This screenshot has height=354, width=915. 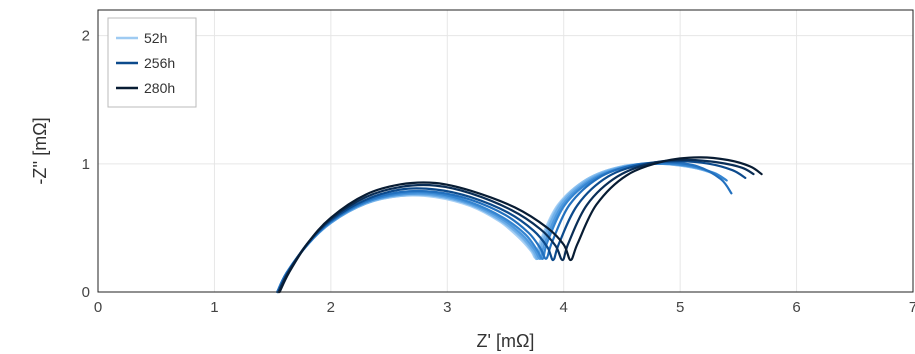 I want to click on legend: 52h 256h 280h, so click(x=152, y=62).